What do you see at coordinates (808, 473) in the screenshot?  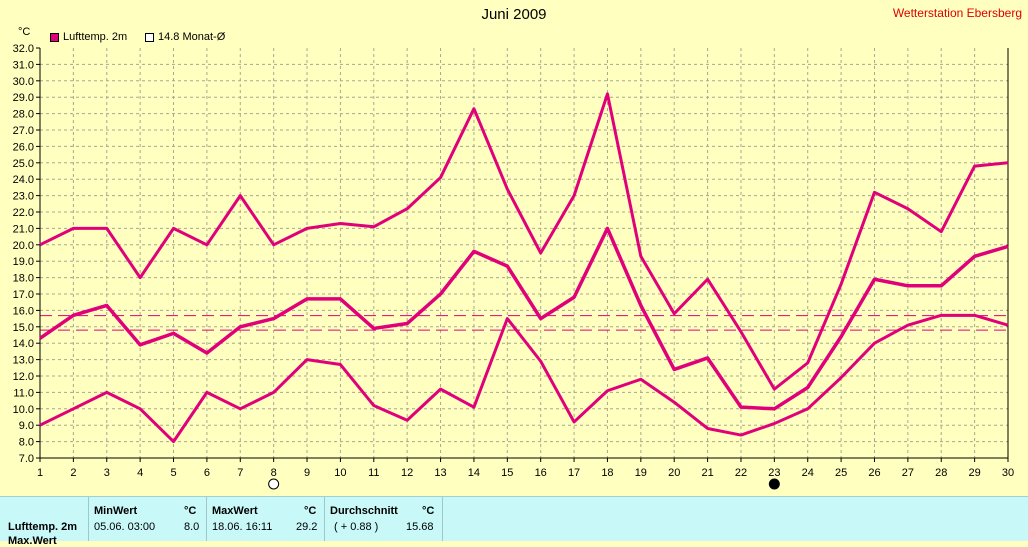 I see `x-tick-label: 24` at bounding box center [808, 473].